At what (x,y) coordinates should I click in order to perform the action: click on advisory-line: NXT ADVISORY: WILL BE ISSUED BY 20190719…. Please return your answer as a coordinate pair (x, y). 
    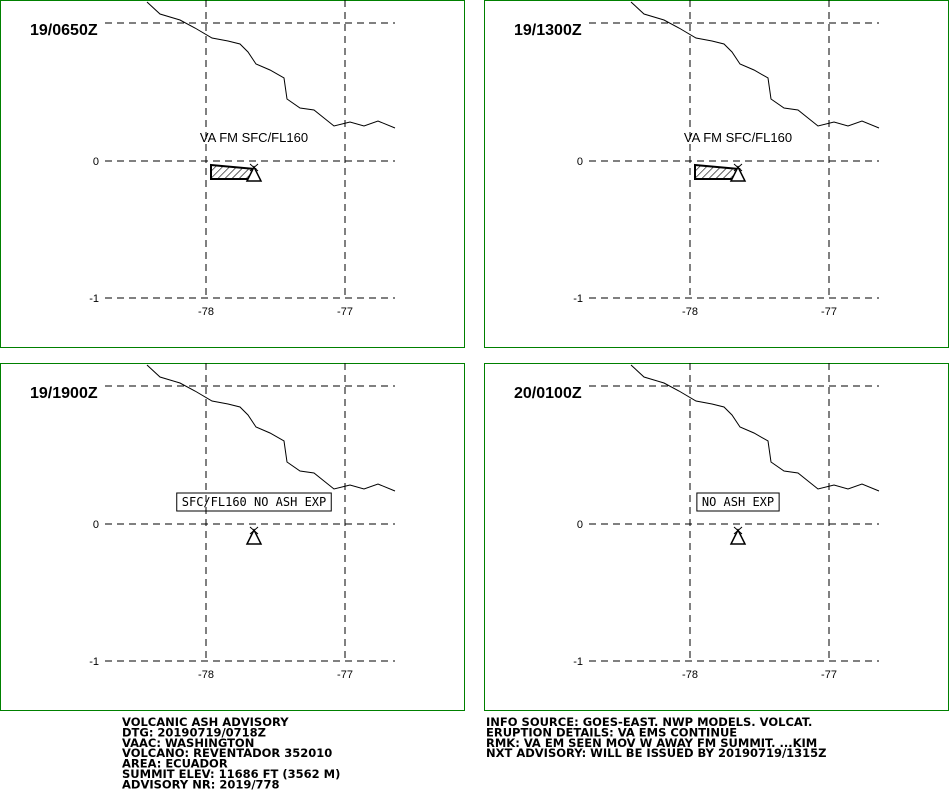
    Looking at the image, I should click on (656, 753).